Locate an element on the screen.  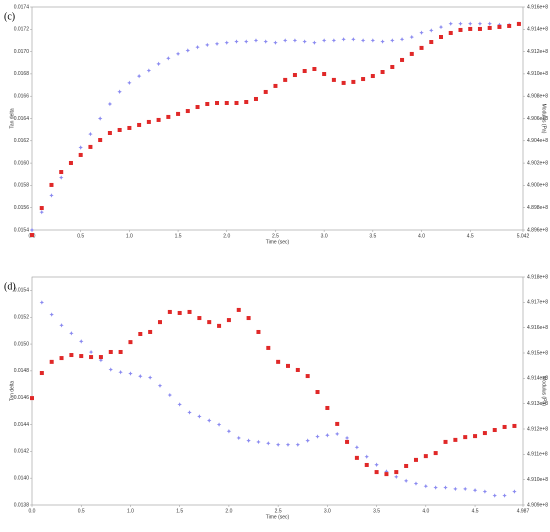
y2-tick-label: 4.909e+8 is located at coordinates (537, 505).